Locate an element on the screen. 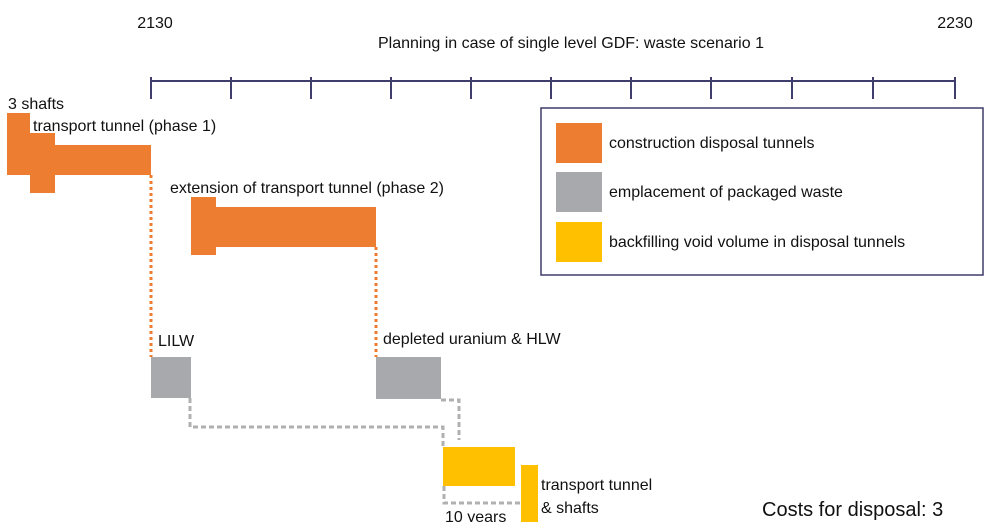 The width and height of the screenshot is (985, 522). orange-bars is located at coordinates (191, 184).